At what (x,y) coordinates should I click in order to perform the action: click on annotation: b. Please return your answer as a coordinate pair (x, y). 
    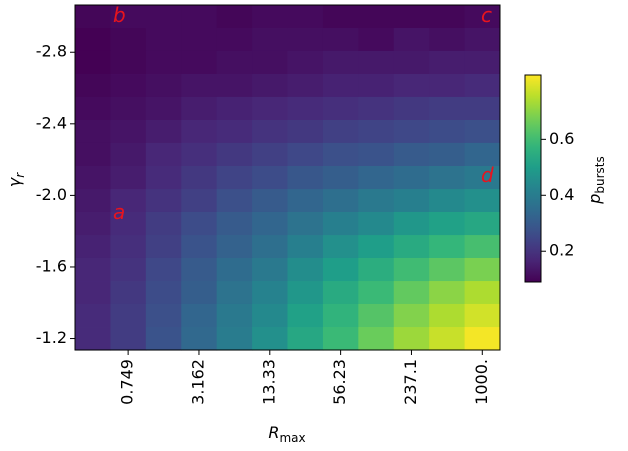
    Looking at the image, I should click on (119, 15).